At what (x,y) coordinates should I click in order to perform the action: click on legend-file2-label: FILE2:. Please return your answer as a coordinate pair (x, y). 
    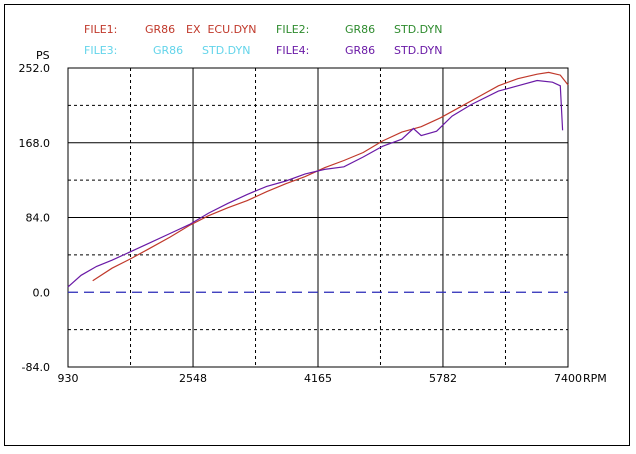
    Looking at the image, I should click on (293, 29).